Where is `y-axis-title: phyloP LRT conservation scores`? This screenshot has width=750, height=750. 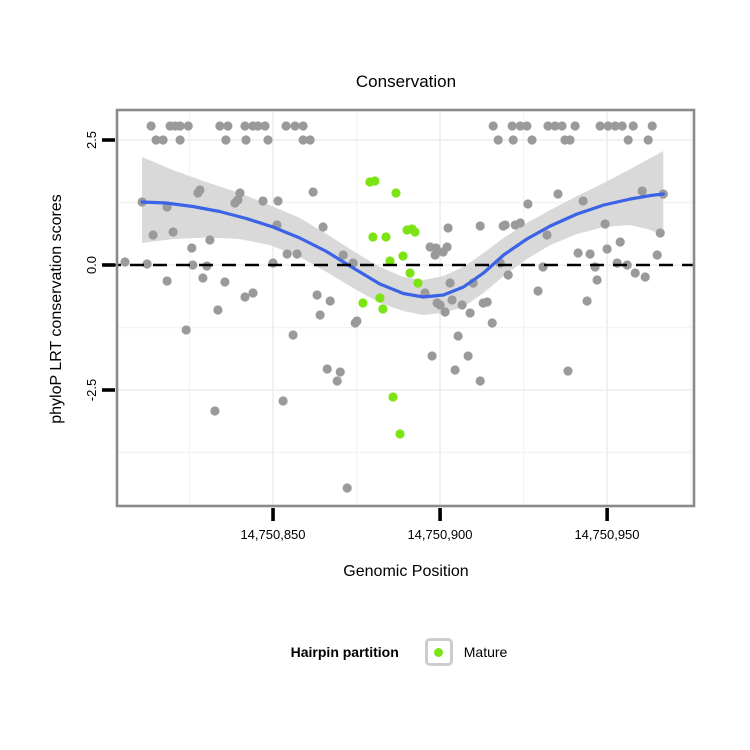
y-axis-title: phyloP LRT conservation scores is located at coordinates (56, 309).